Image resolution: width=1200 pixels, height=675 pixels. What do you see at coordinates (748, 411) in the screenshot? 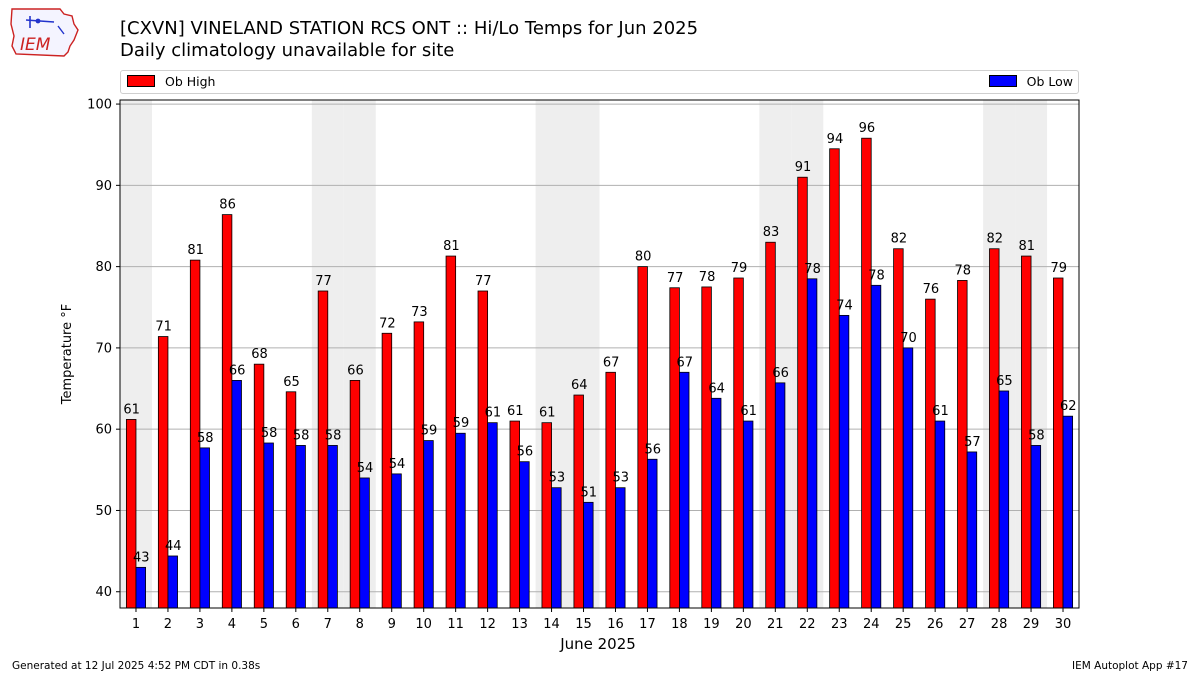
I see `low-label-20: 61` at bounding box center [748, 411].